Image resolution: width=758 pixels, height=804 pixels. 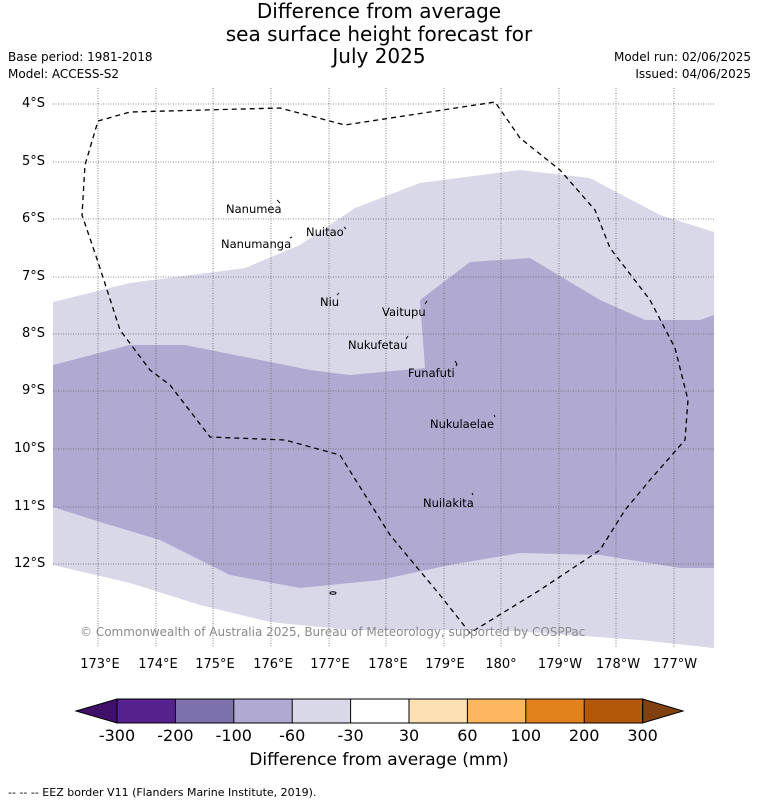 What do you see at coordinates (330, 302) in the screenshot?
I see `place-niu: Niu` at bounding box center [330, 302].